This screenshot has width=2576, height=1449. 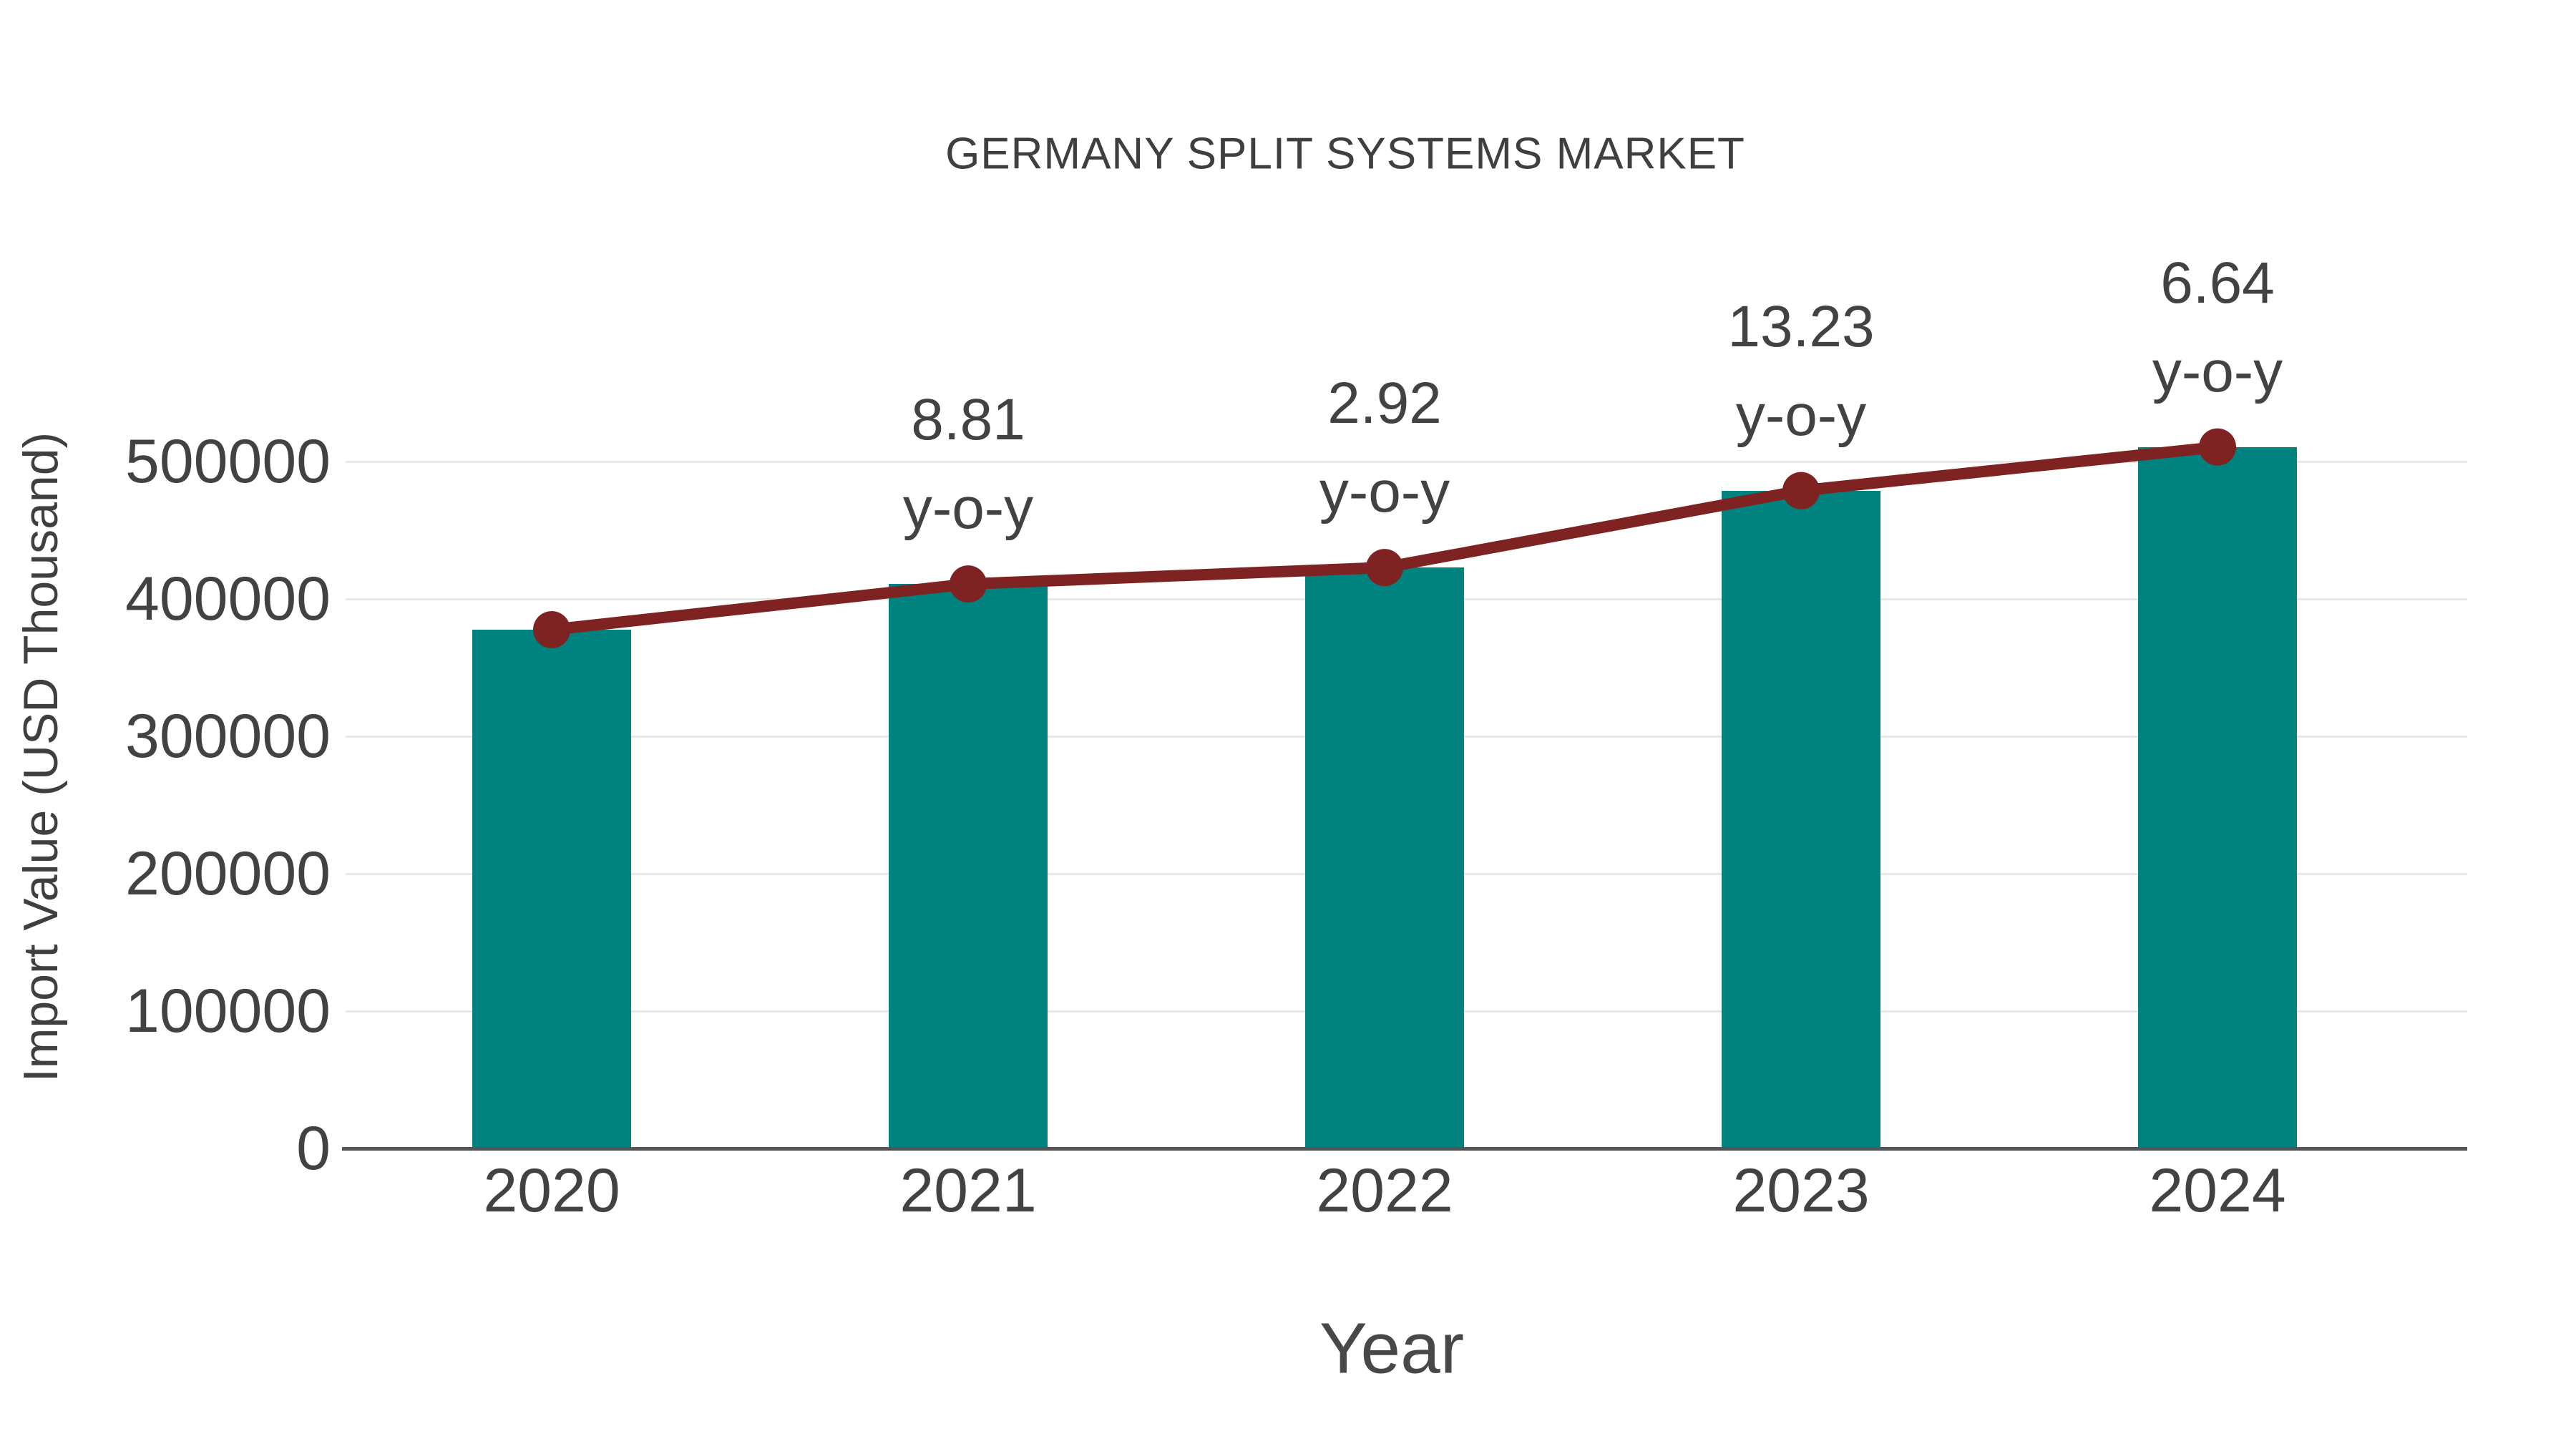 What do you see at coordinates (968, 420) in the screenshot?
I see `yoy-annotation-value-2021: 8.81` at bounding box center [968, 420].